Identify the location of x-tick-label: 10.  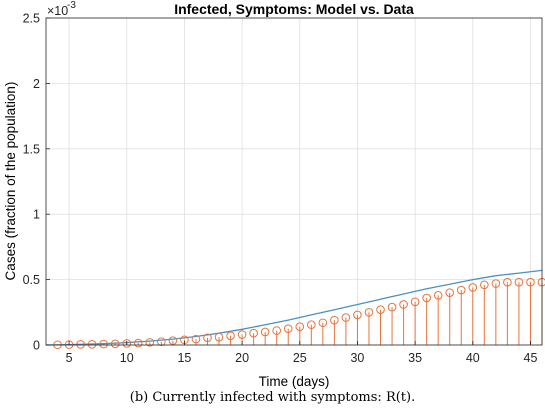
(127, 358).